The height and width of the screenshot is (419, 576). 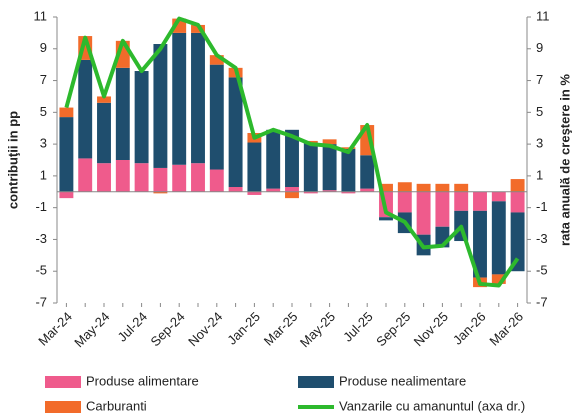 I want to click on y2-tick-label: 5, so click(x=539, y=111).